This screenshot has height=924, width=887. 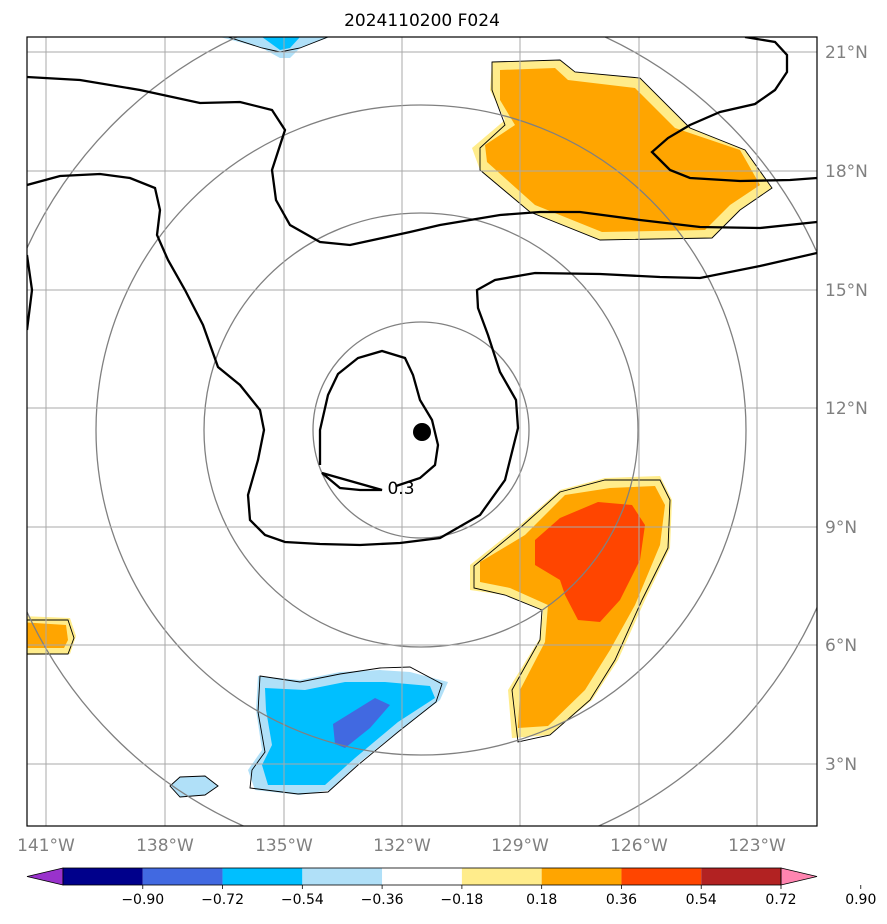 What do you see at coordinates (841, 765) in the screenshot?
I see `lat-tick-label: 3°N` at bounding box center [841, 765].